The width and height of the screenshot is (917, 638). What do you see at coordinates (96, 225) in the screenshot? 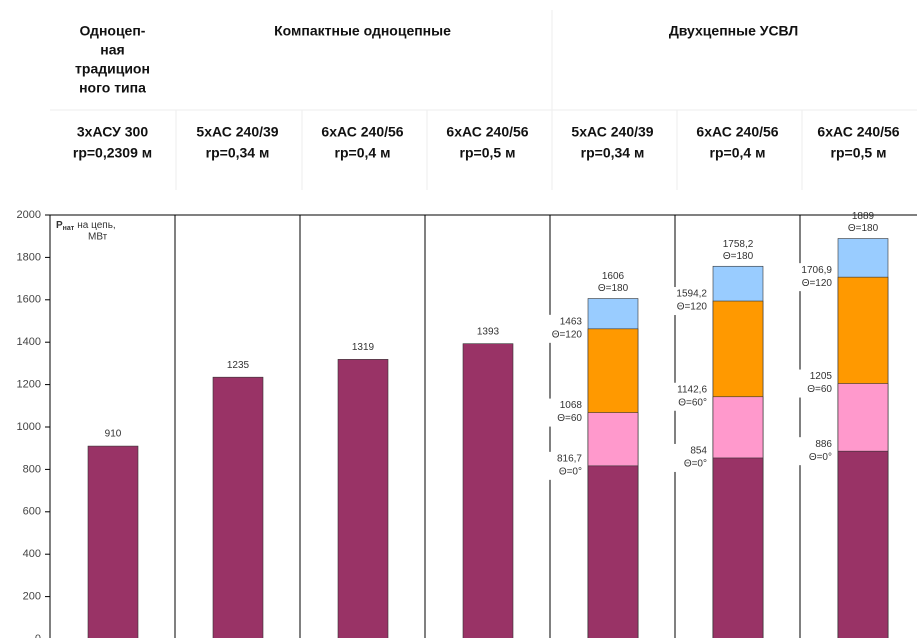
I see `y-label-text: на цепь,` at bounding box center [96, 225].